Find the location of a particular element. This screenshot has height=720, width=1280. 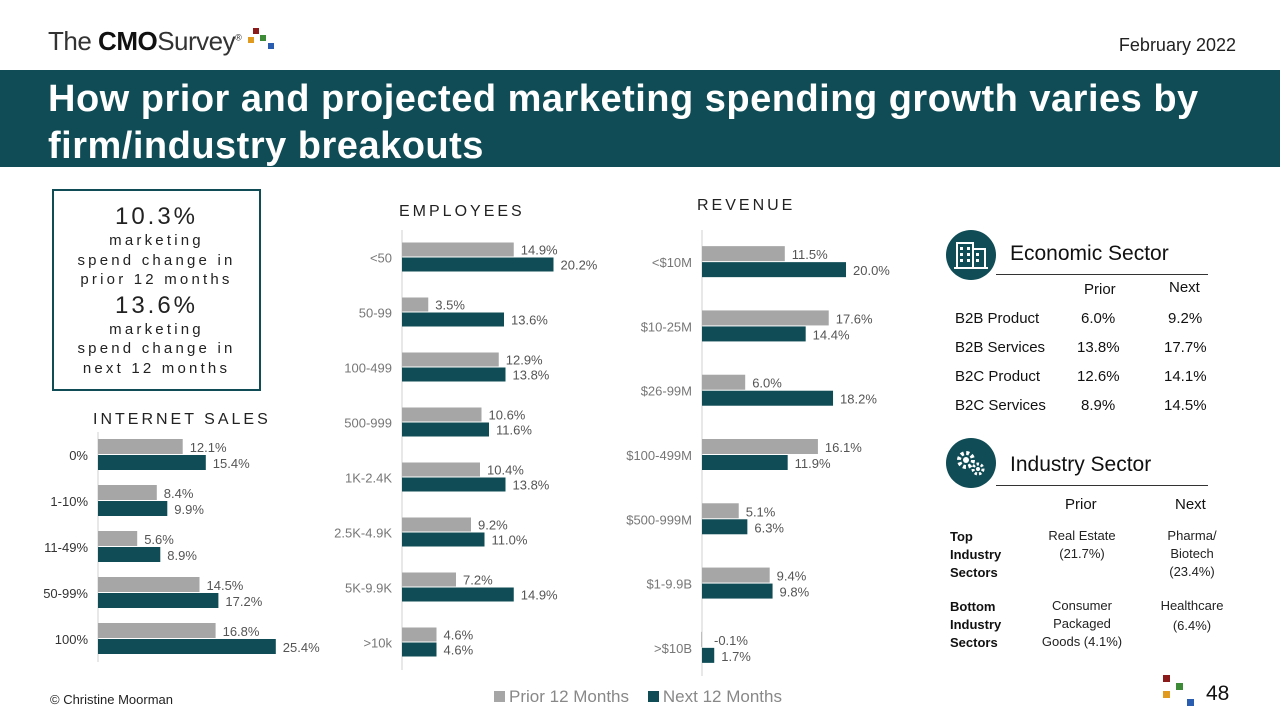

next-value-label: 14.4% is located at coordinates (831, 334).